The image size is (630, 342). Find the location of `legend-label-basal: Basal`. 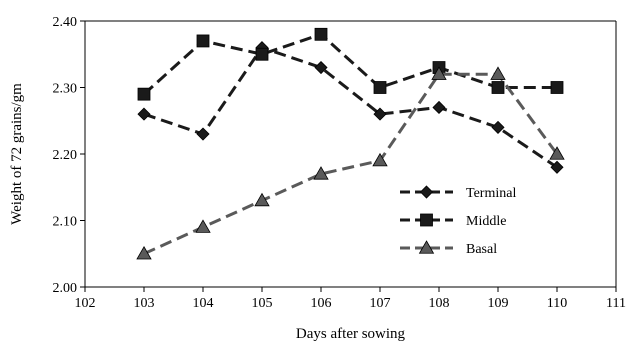

legend-label-basal: Basal is located at coordinates (481, 249).